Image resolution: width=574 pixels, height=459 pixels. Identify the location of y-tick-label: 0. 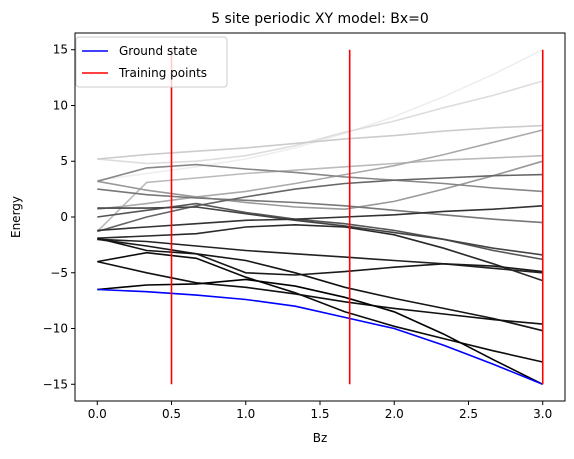
(64, 217).